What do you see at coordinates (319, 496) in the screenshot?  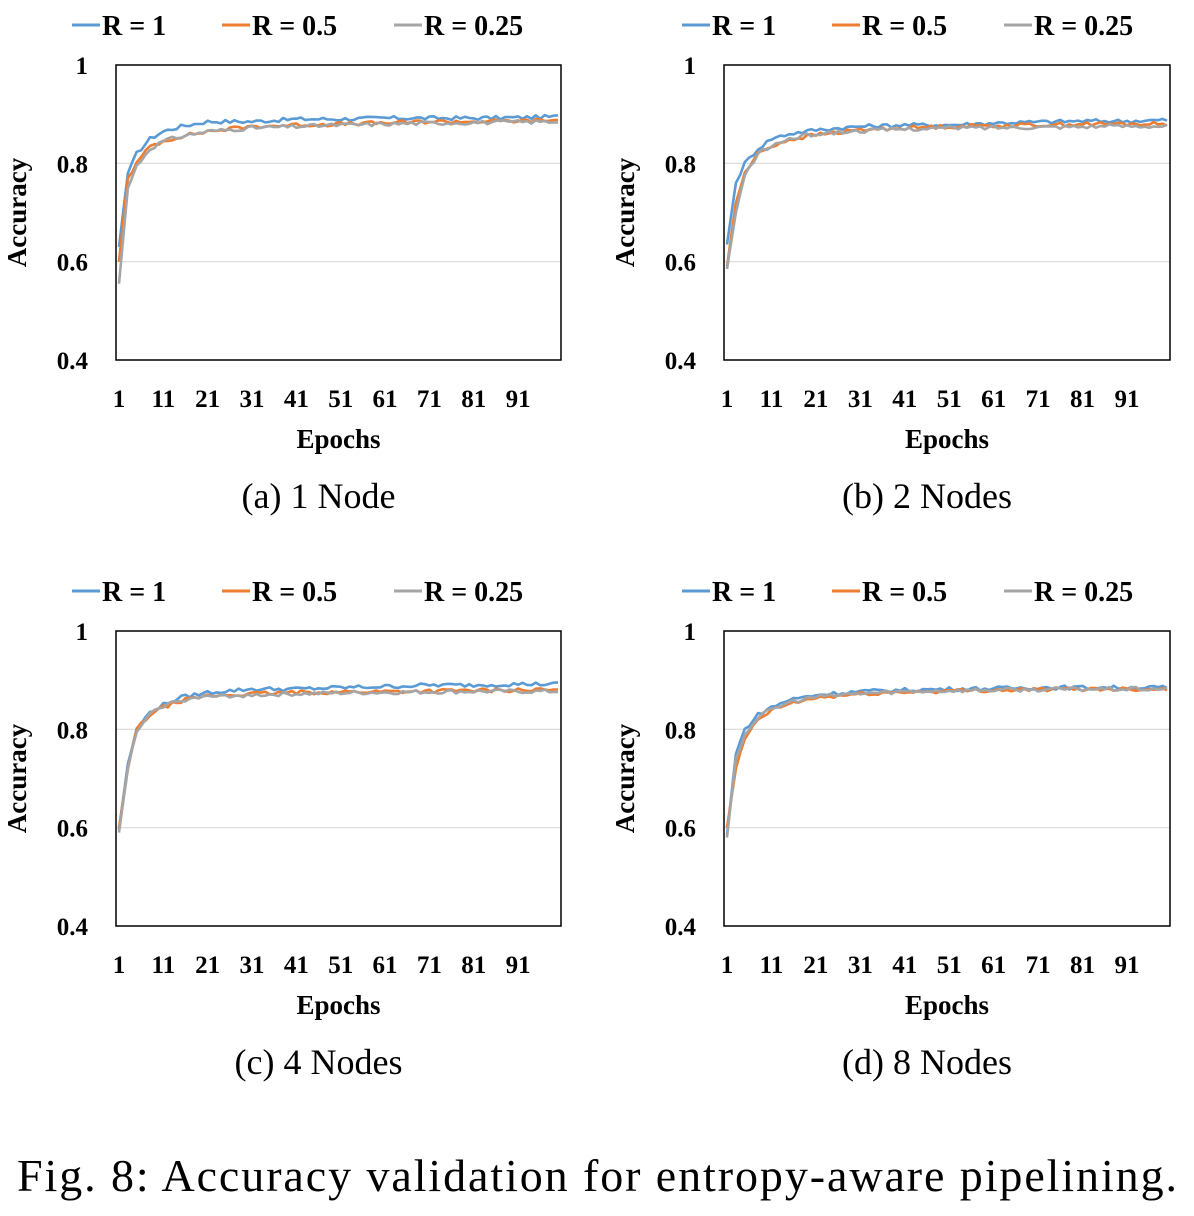 I see `subfigure-caption: (a) 1 Node` at bounding box center [319, 496].